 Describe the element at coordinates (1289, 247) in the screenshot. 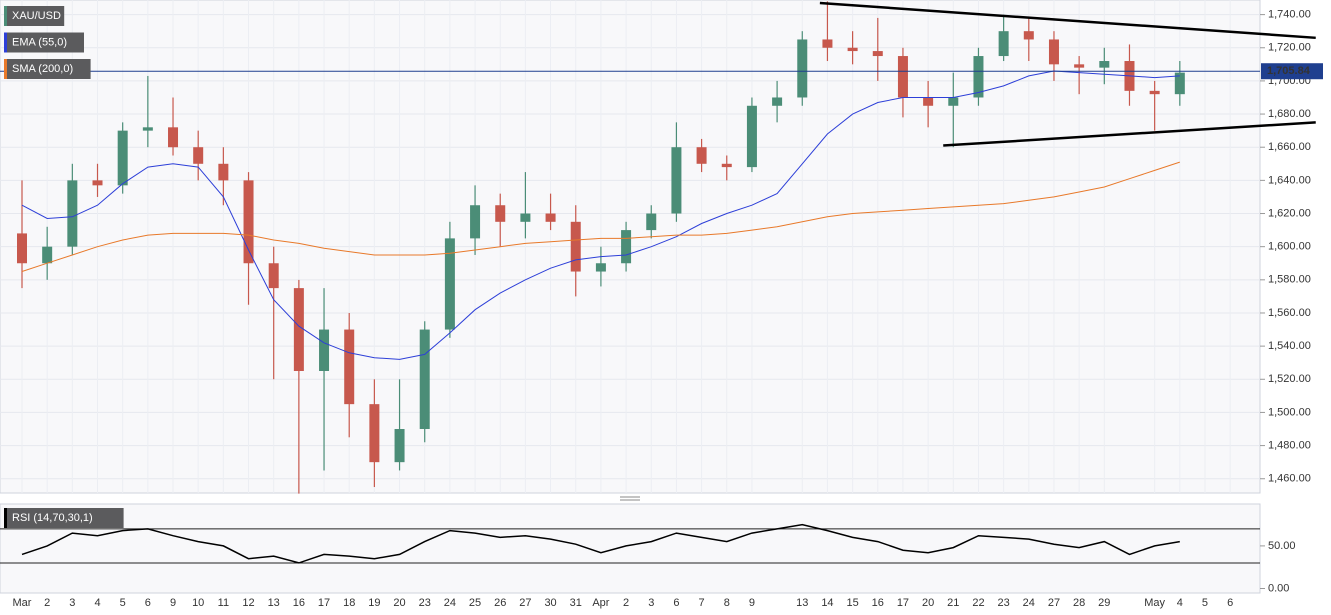

I see `y-tick-label: 1,600.00` at that location.